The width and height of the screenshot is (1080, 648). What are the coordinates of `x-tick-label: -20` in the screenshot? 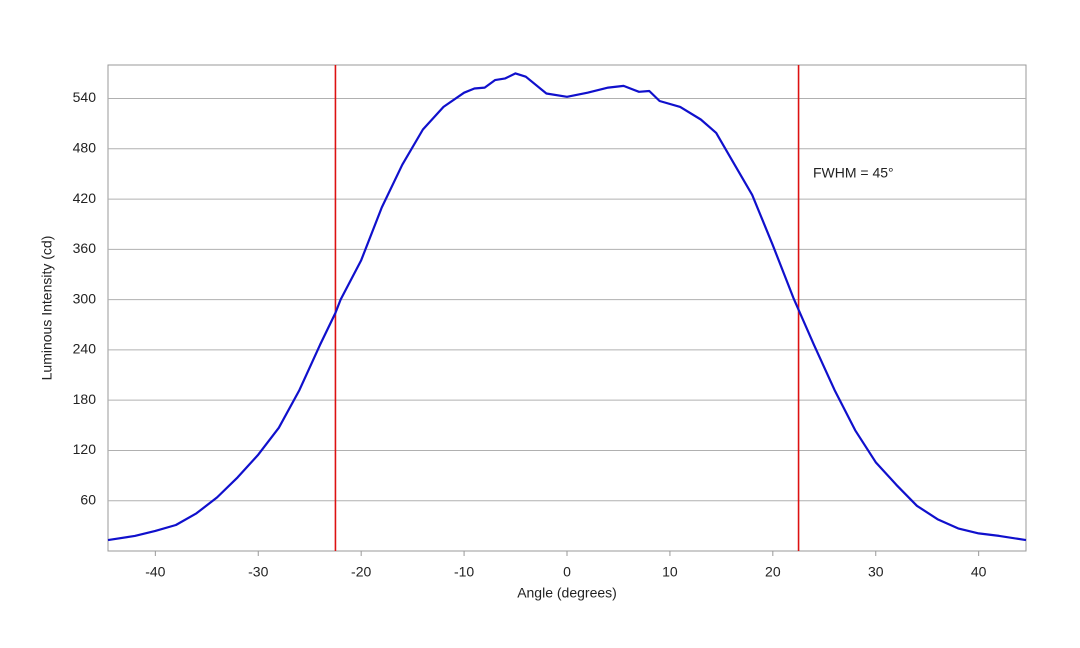 It's located at (361, 572).